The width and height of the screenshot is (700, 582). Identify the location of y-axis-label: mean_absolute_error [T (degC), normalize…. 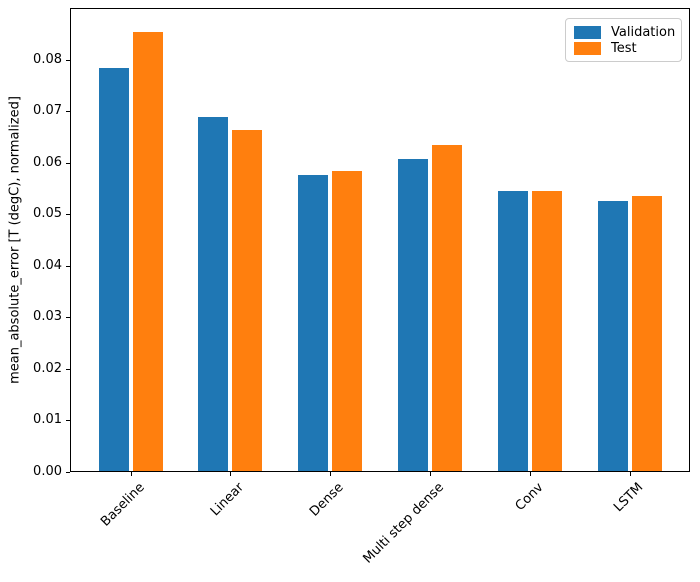
(15, 240).